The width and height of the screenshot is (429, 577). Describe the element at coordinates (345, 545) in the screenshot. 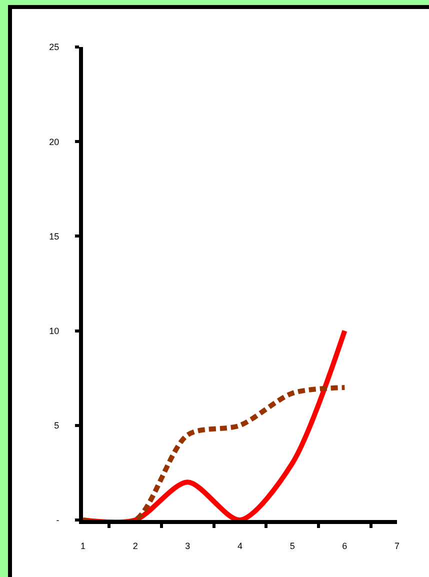

I see `x-tick-label: 6` at that location.